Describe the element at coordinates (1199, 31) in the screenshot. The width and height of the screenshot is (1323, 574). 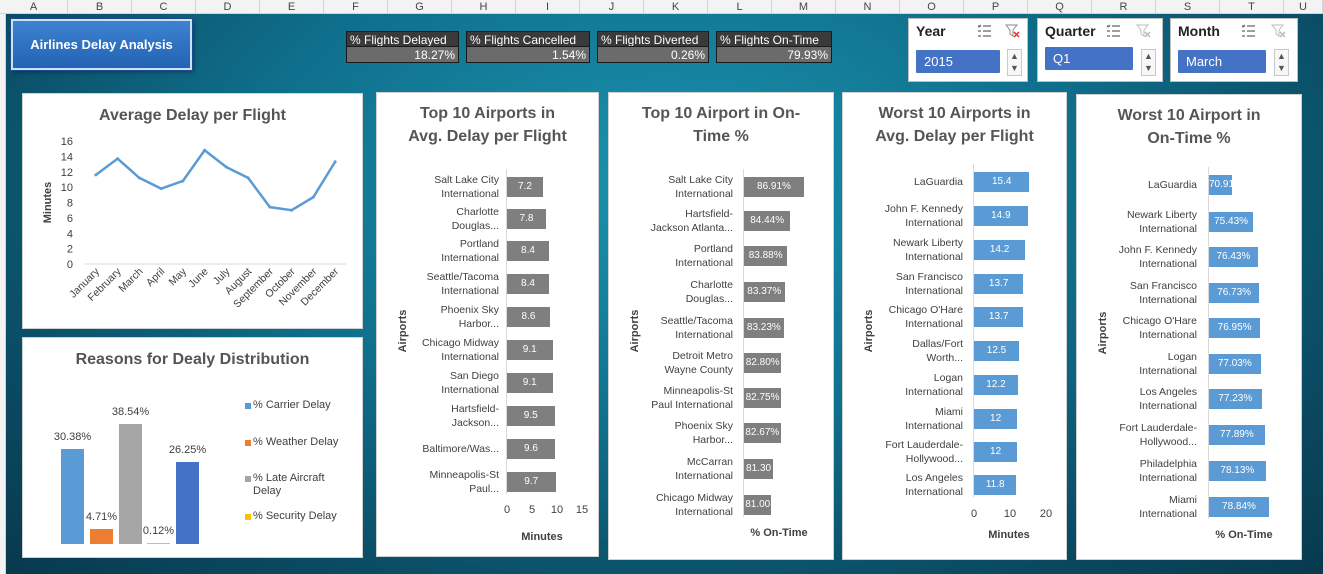
I see `slicer-title: Month` at that location.